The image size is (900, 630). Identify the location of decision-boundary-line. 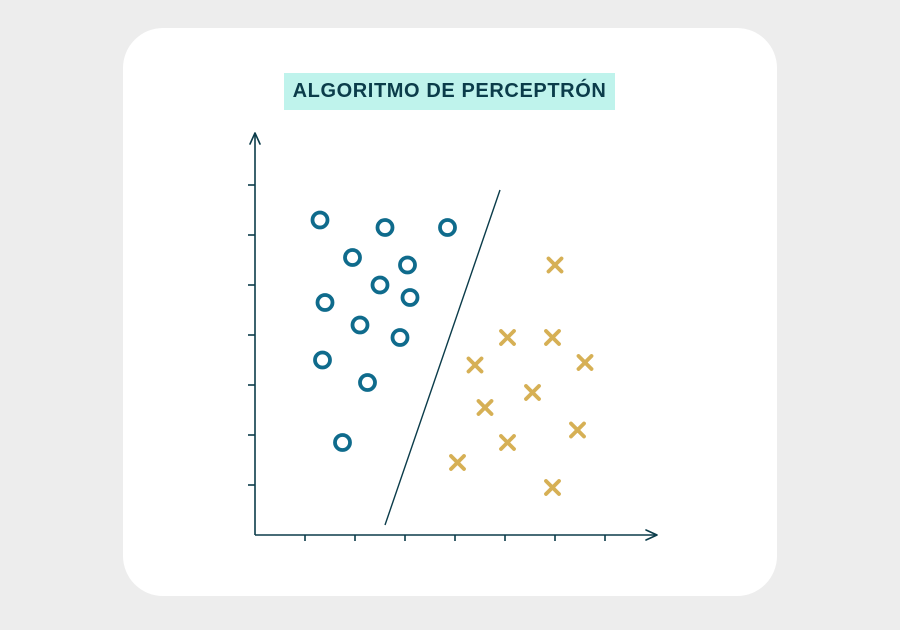
(442, 357).